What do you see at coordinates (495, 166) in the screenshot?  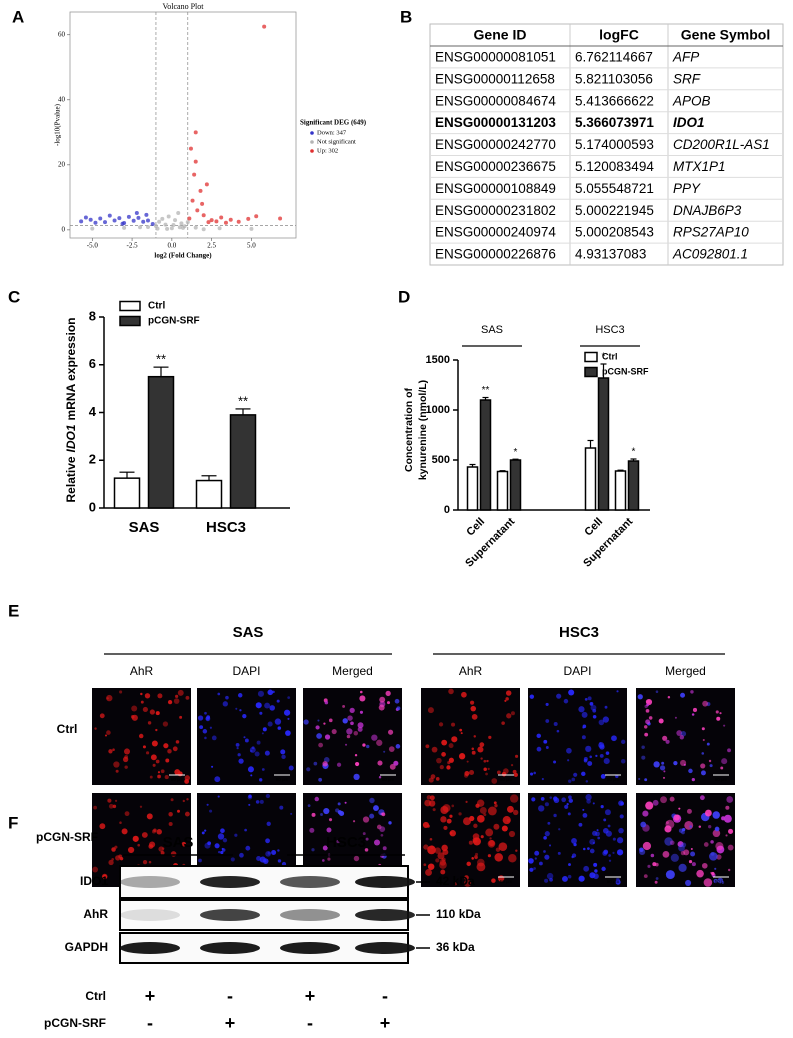 I see `table-cell: ENSG00000236675` at bounding box center [495, 166].